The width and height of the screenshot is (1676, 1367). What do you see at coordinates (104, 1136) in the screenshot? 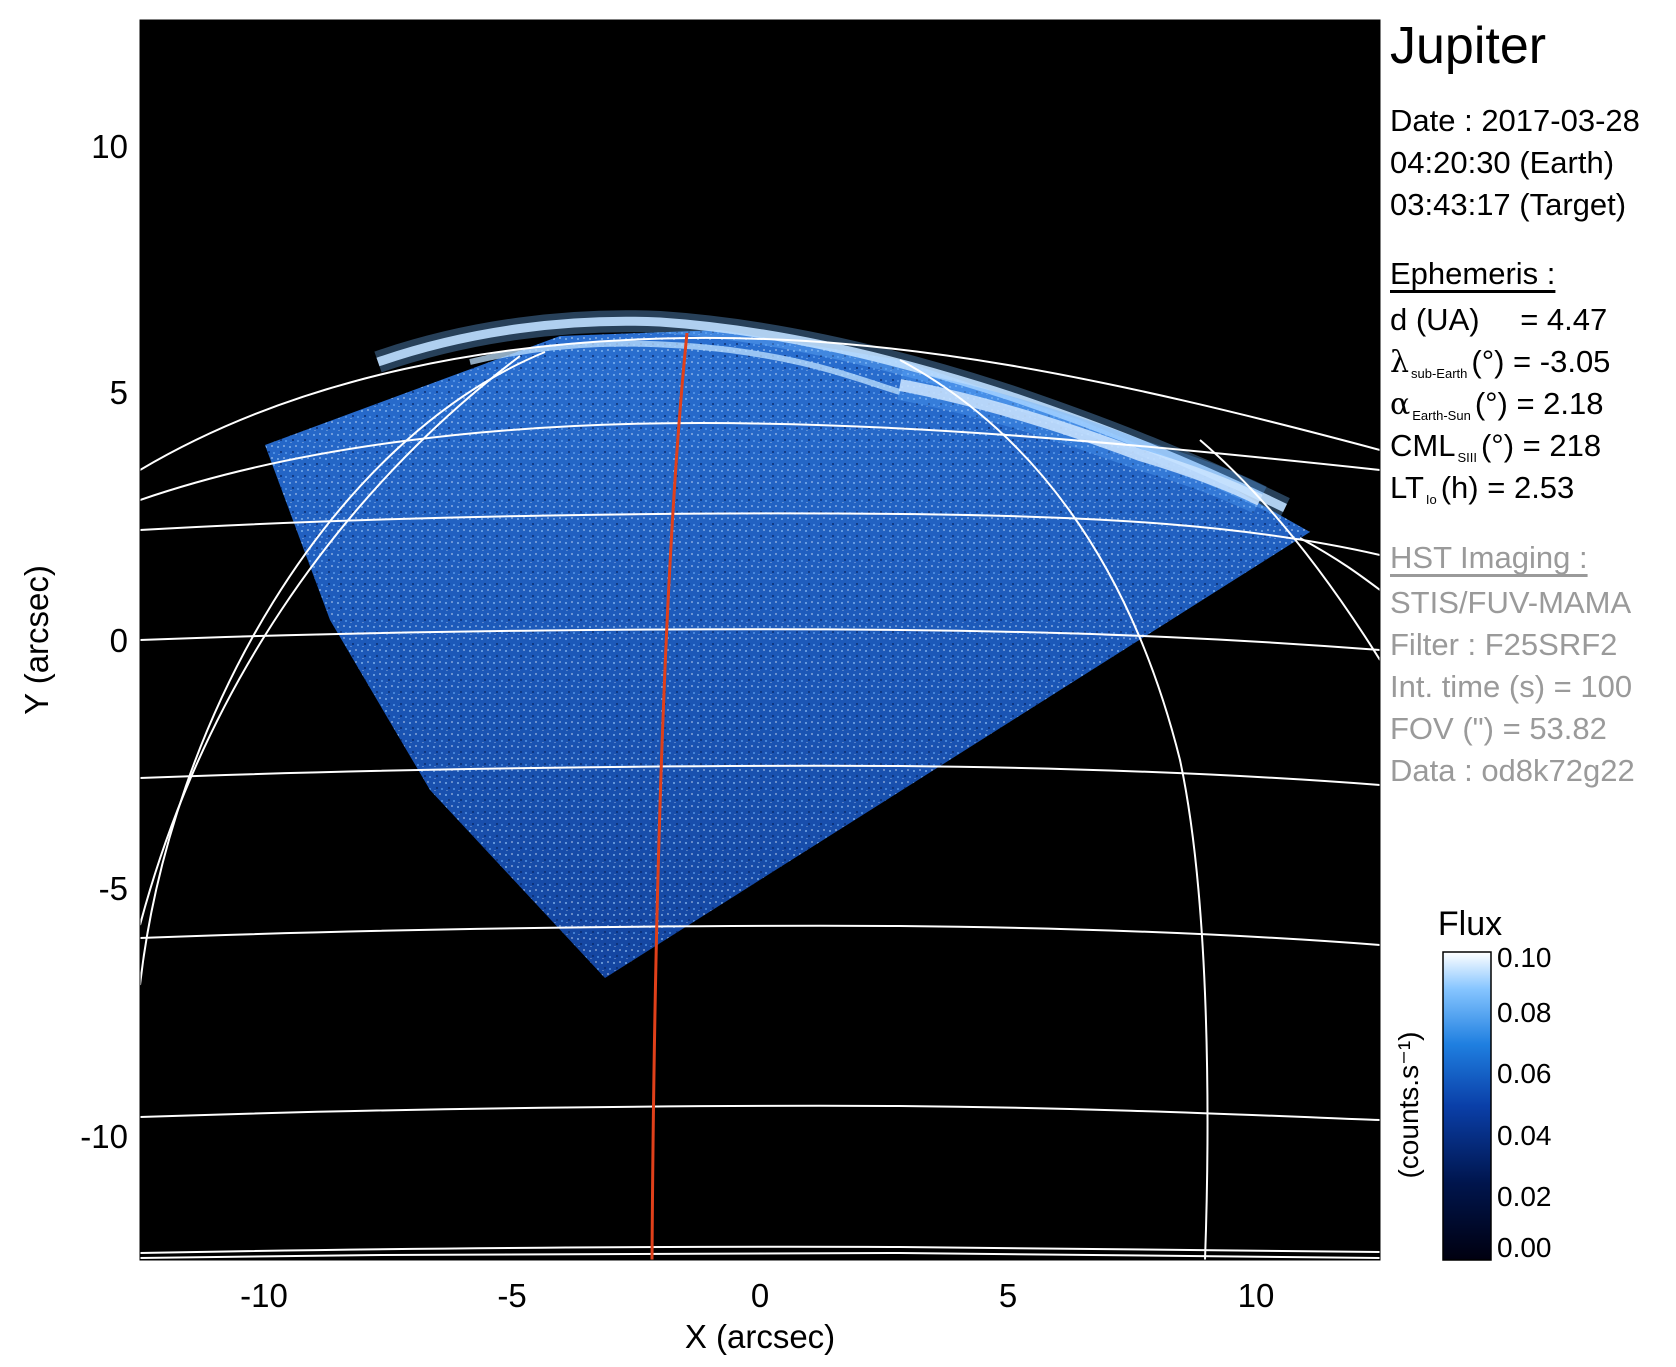
I see `y-tick-label: -10` at bounding box center [104, 1136].